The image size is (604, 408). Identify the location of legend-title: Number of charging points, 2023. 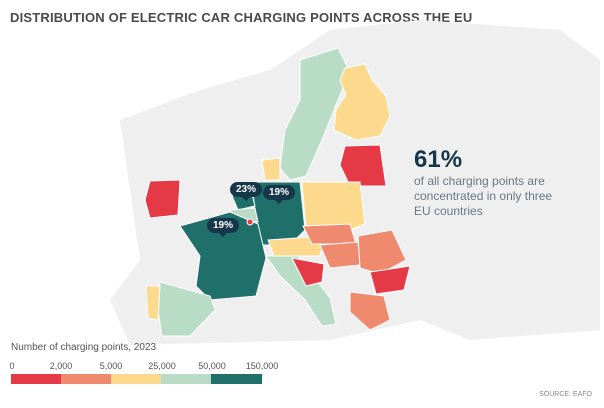
(84, 347).